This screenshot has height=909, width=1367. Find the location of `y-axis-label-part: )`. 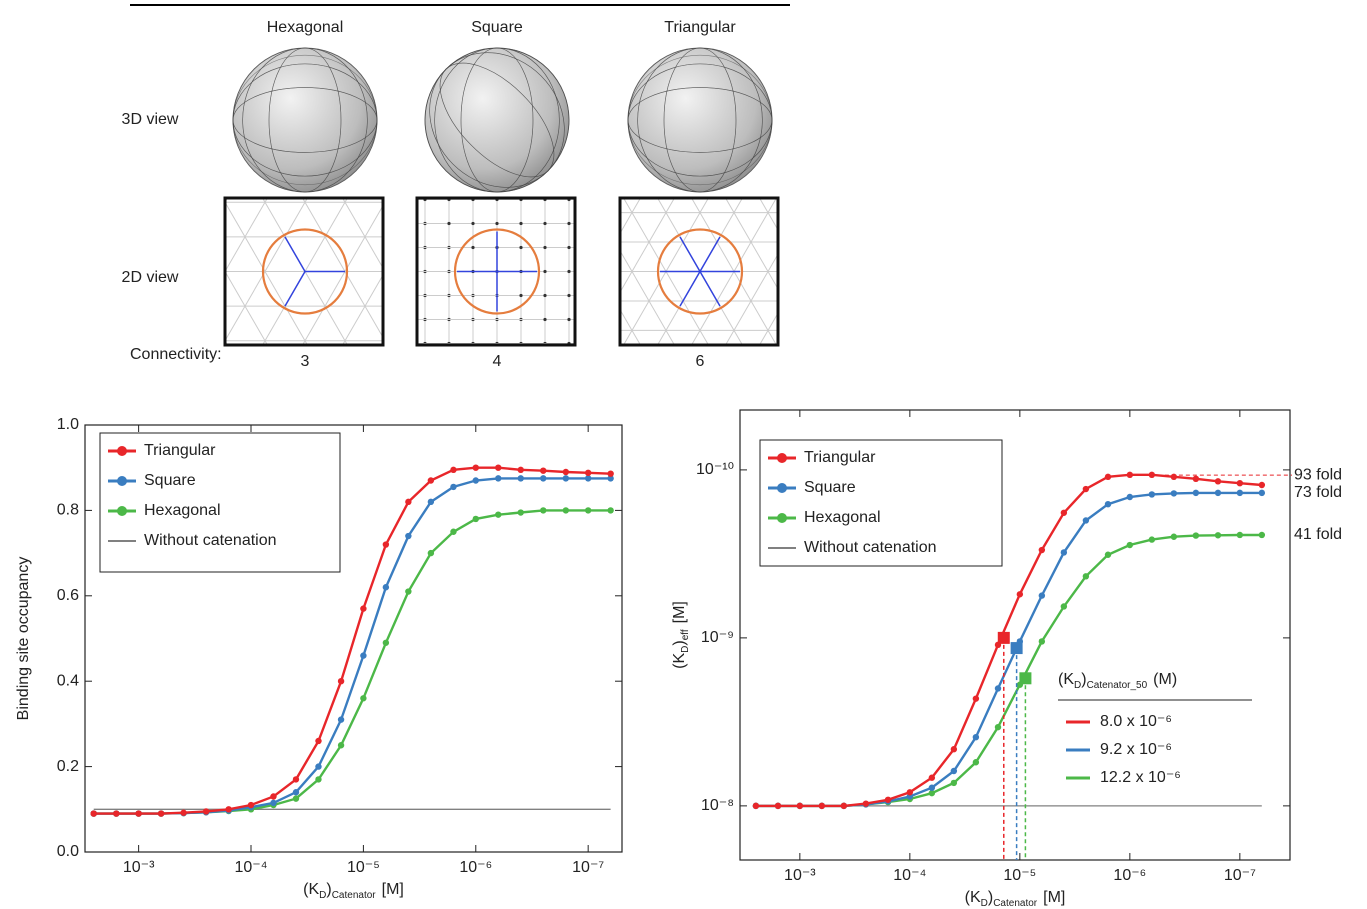

y-axis-label-part: ) is located at coordinates (679, 642).